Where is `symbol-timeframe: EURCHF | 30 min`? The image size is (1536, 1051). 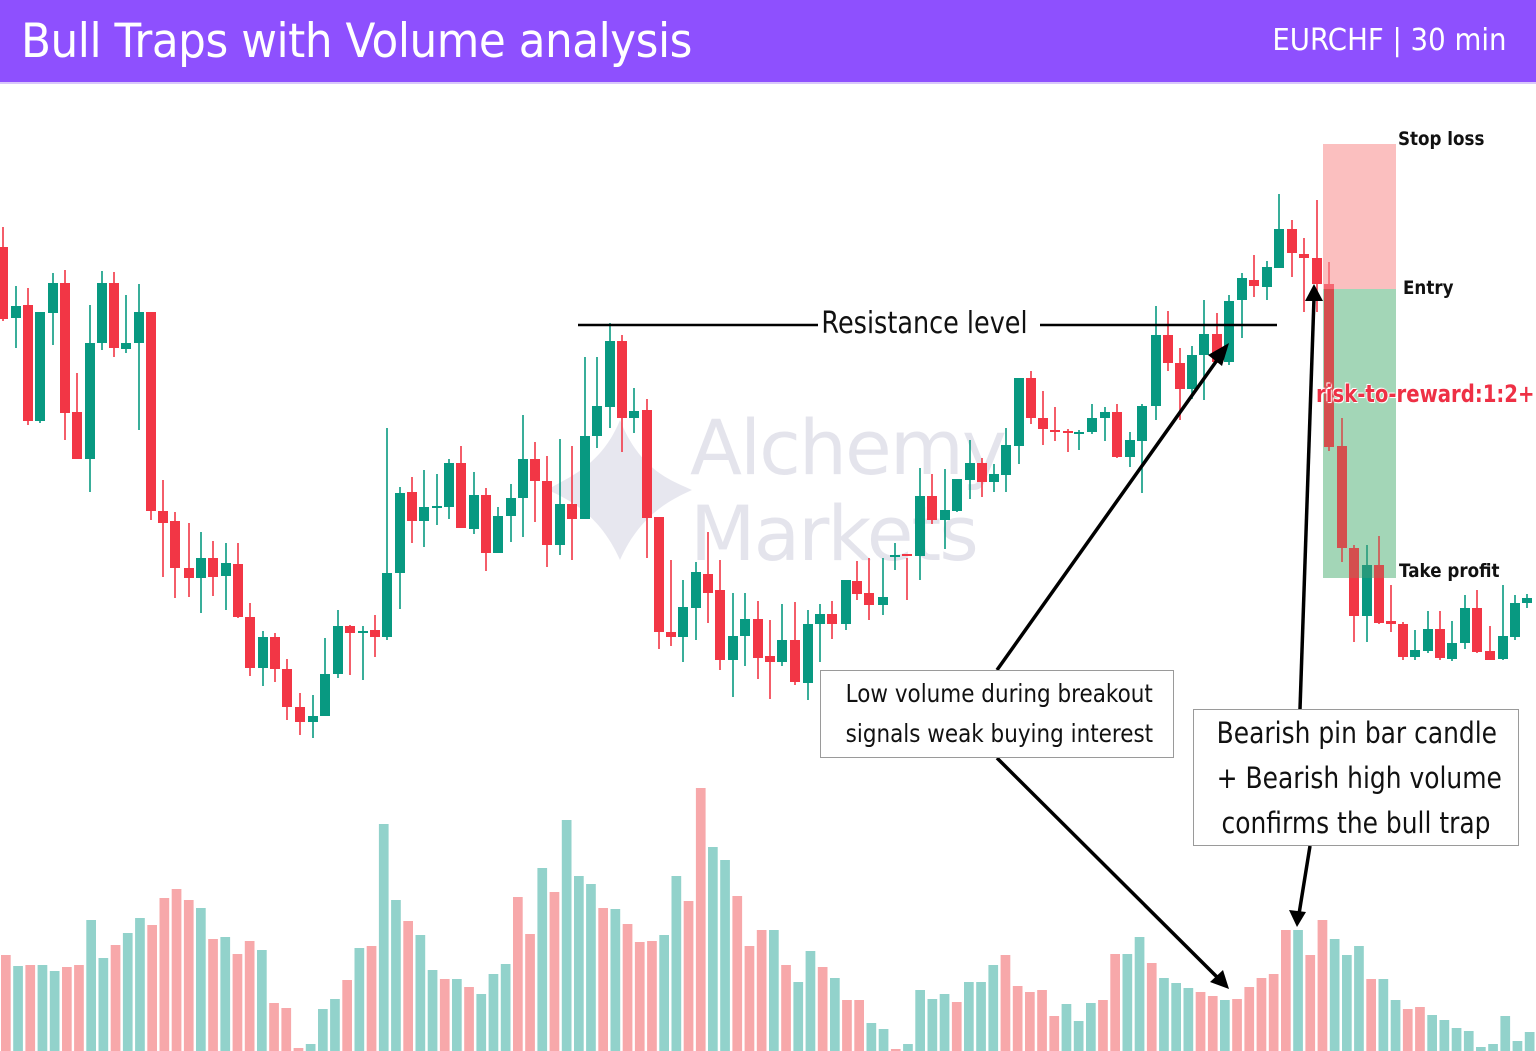
symbol-timeframe: EURCHF | 30 min is located at coordinates (1388, 40).